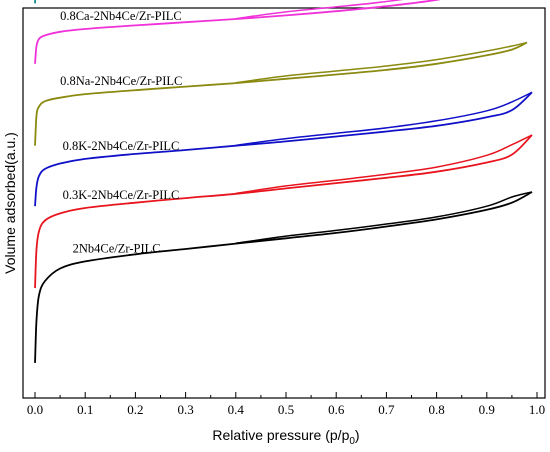 The height and width of the screenshot is (452, 550). What do you see at coordinates (185, 409) in the screenshot?
I see `x-tick-label: 0.3` at bounding box center [185, 409].